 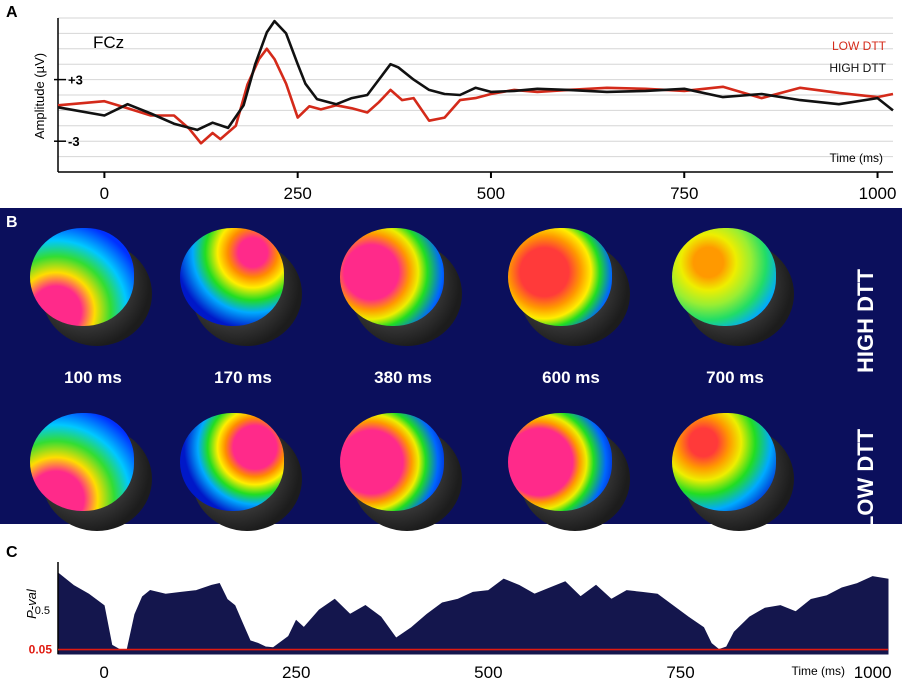 I want to click on legend-high-dtt: HIGH DTT, so click(x=857, y=68).